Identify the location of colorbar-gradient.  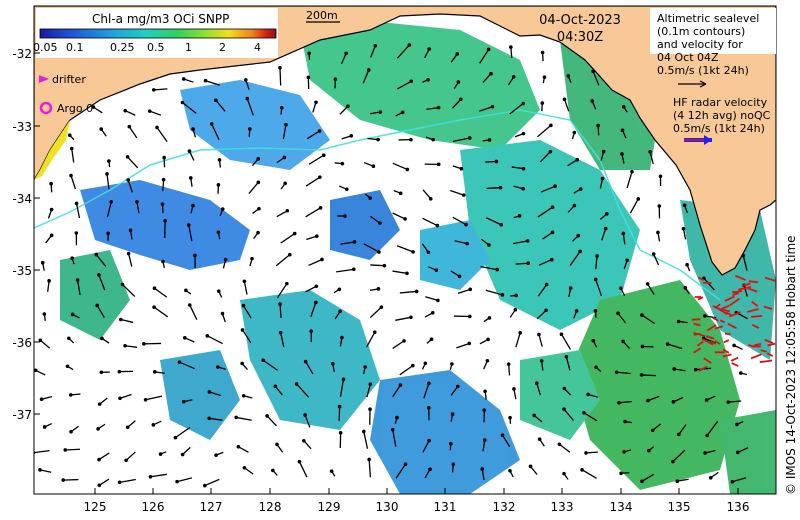
(158, 33).